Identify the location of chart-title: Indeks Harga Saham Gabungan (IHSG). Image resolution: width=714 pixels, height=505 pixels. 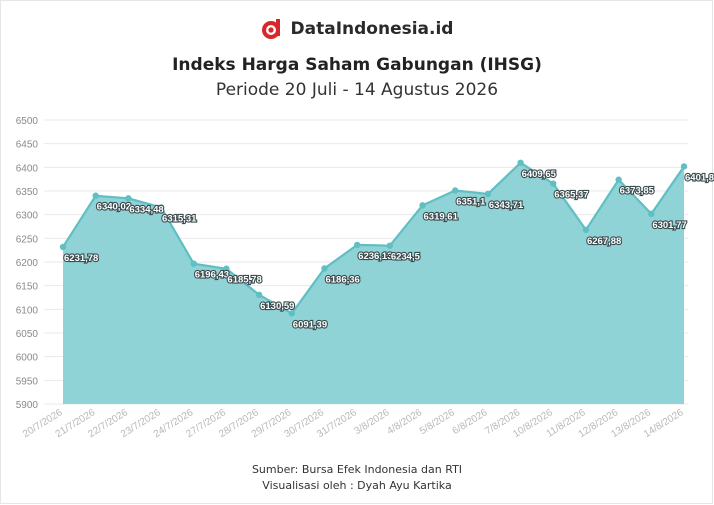
(357, 65).